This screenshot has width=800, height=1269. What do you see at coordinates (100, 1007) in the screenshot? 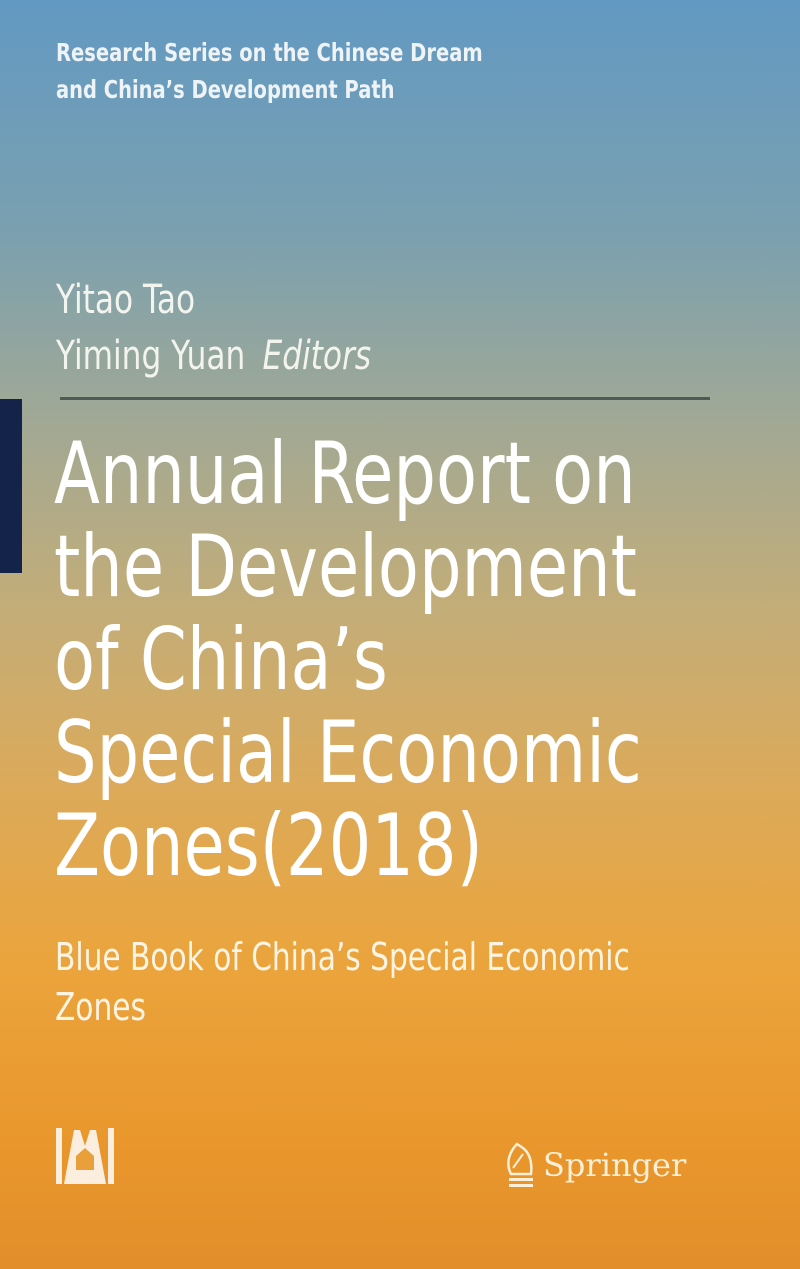
I see `subtitle-line: Zones` at bounding box center [100, 1007].